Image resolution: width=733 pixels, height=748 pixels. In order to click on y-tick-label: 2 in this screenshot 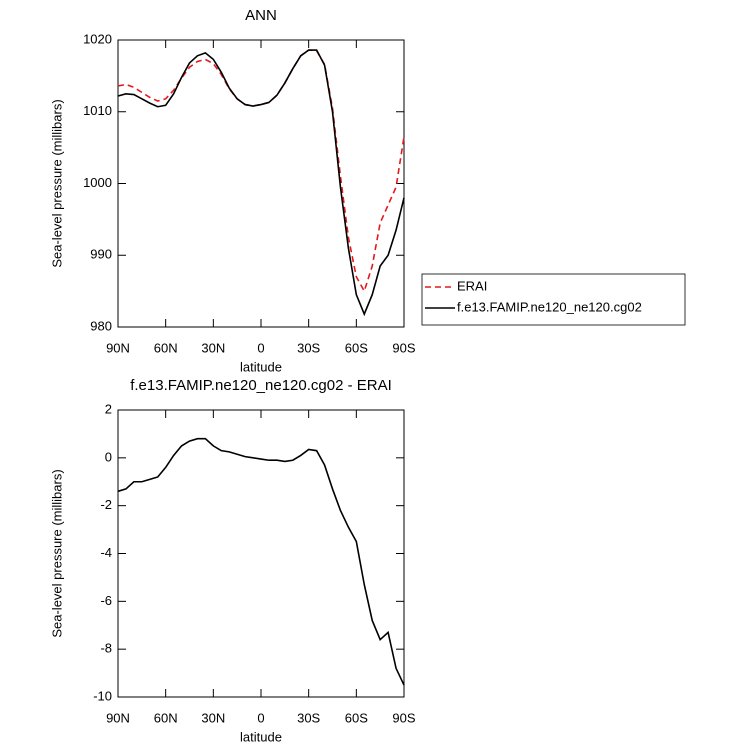, I will do `click(108, 408)`.